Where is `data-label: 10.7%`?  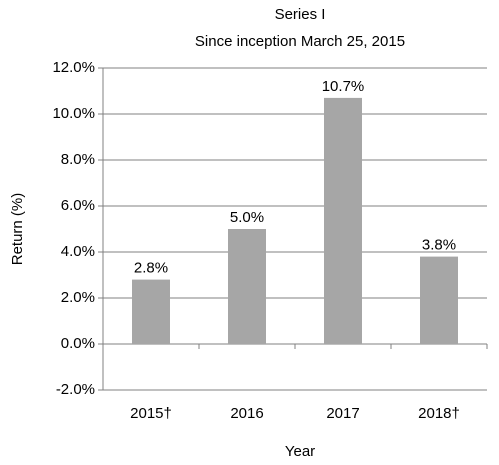 data-label: 10.7% is located at coordinates (343, 86).